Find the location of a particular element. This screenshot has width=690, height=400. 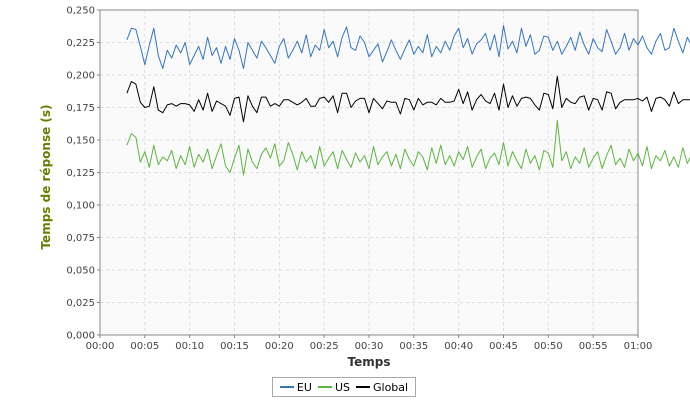

y-tick-label: 0,125 is located at coordinates (80, 173).